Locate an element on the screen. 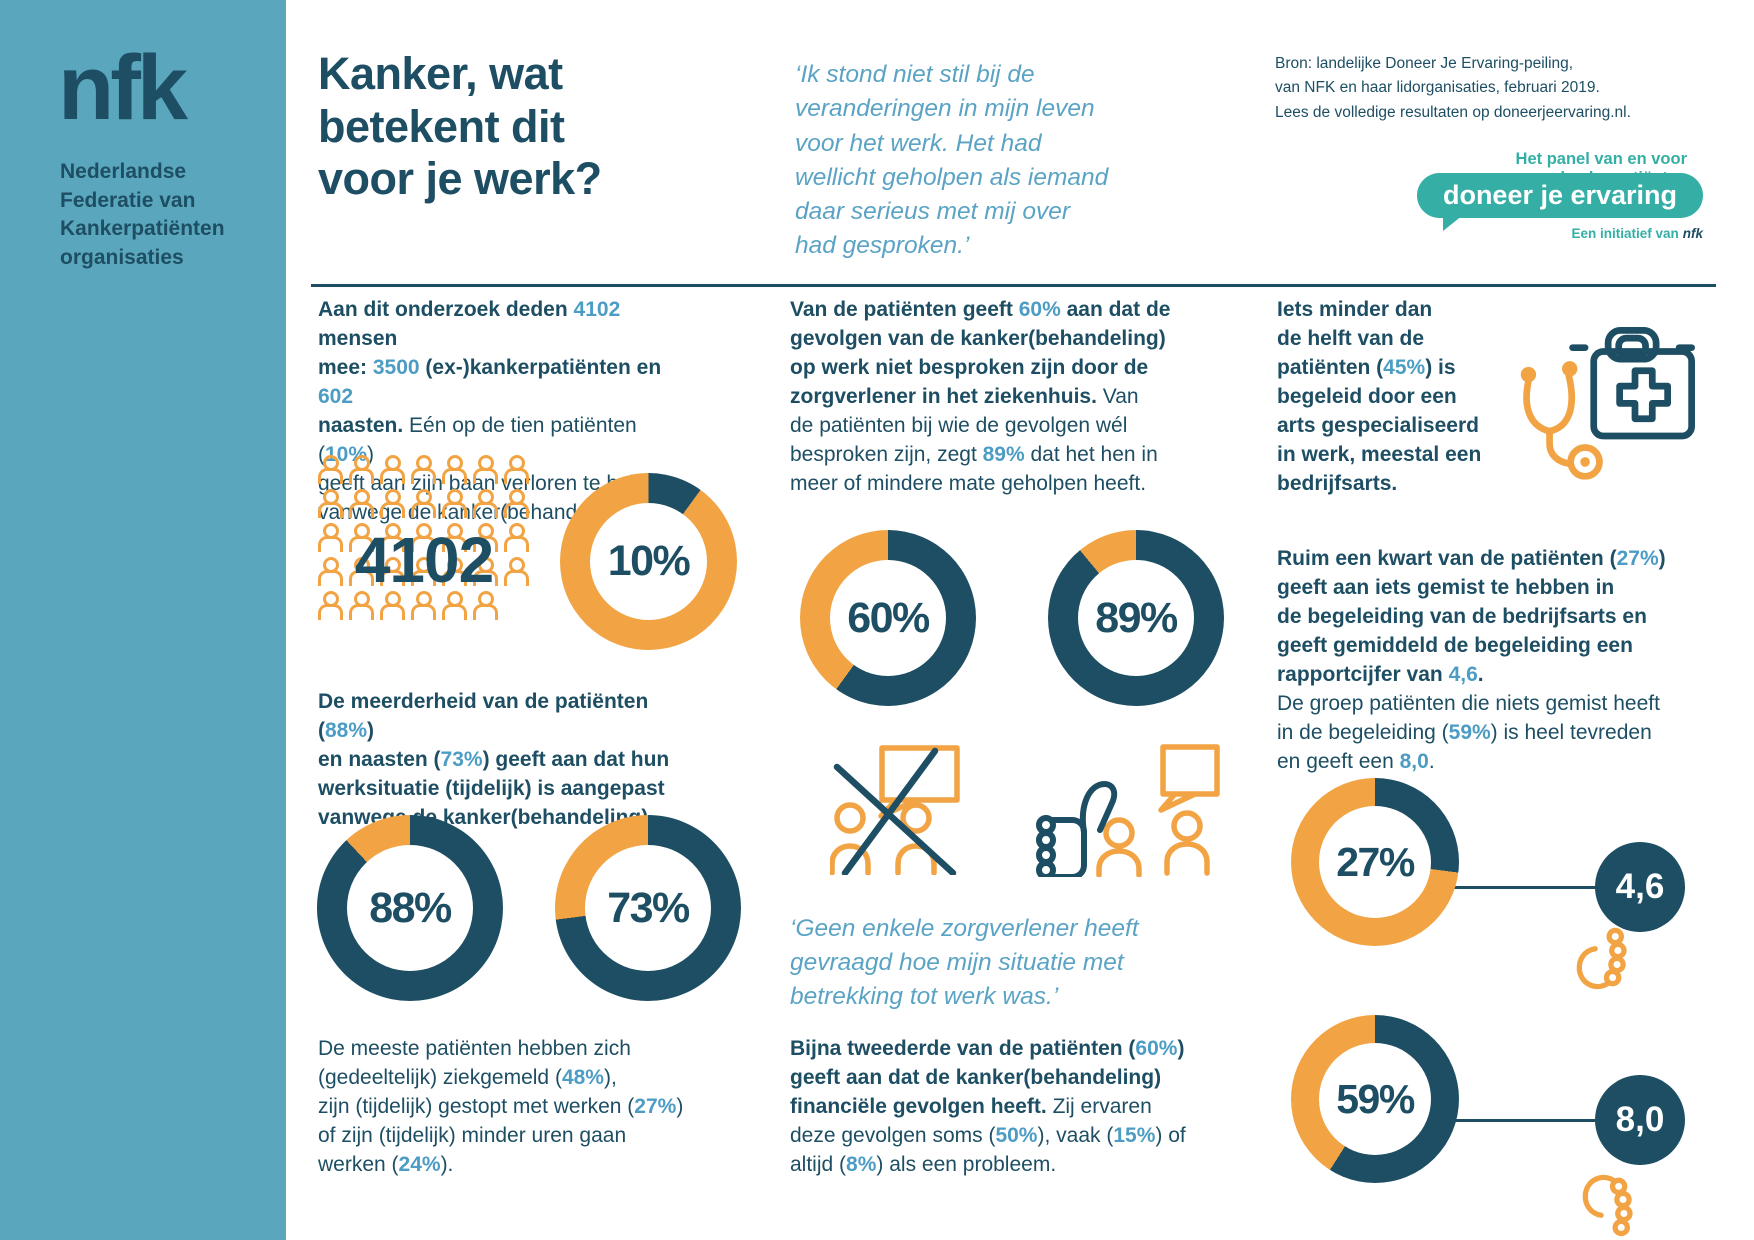 The width and height of the screenshot is (1754, 1240). donut-value-label: 27% is located at coordinates (1375, 861).